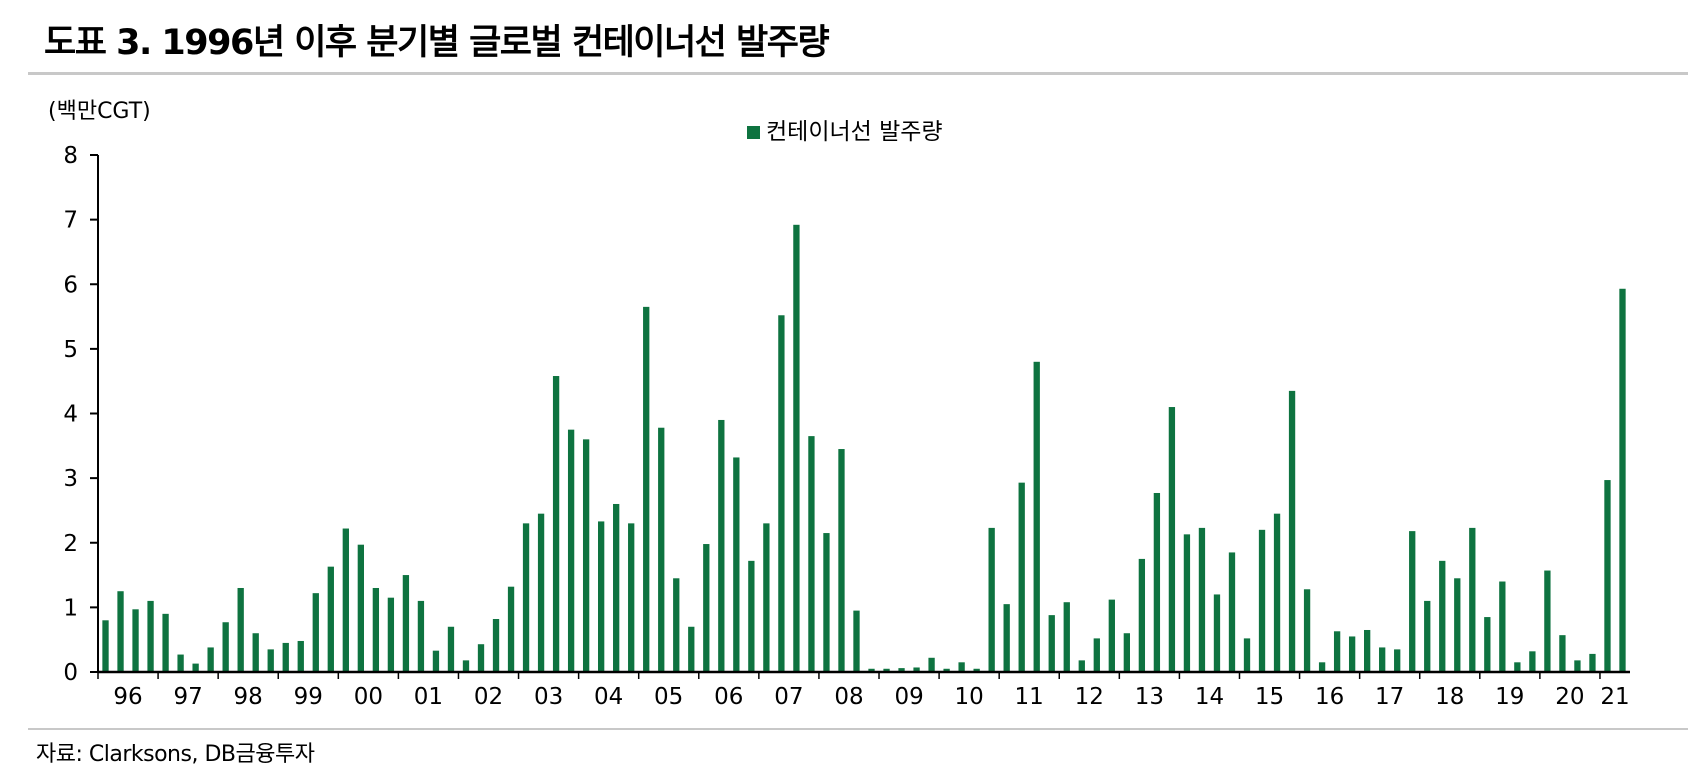 The height and width of the screenshot is (768, 1692). I want to click on legend-swatch, so click(753, 132).